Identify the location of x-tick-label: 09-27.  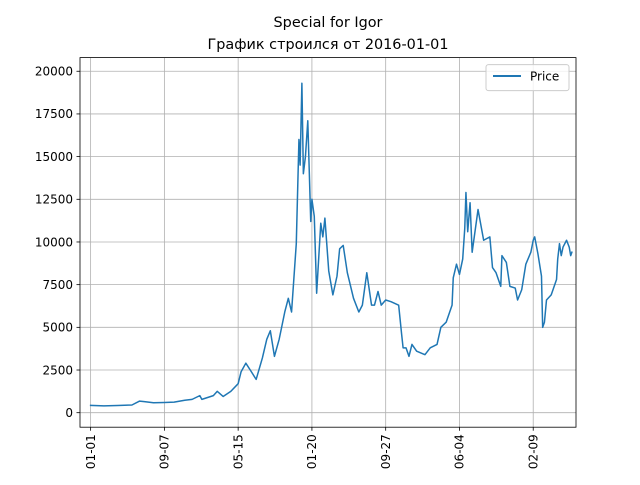
(386, 451).